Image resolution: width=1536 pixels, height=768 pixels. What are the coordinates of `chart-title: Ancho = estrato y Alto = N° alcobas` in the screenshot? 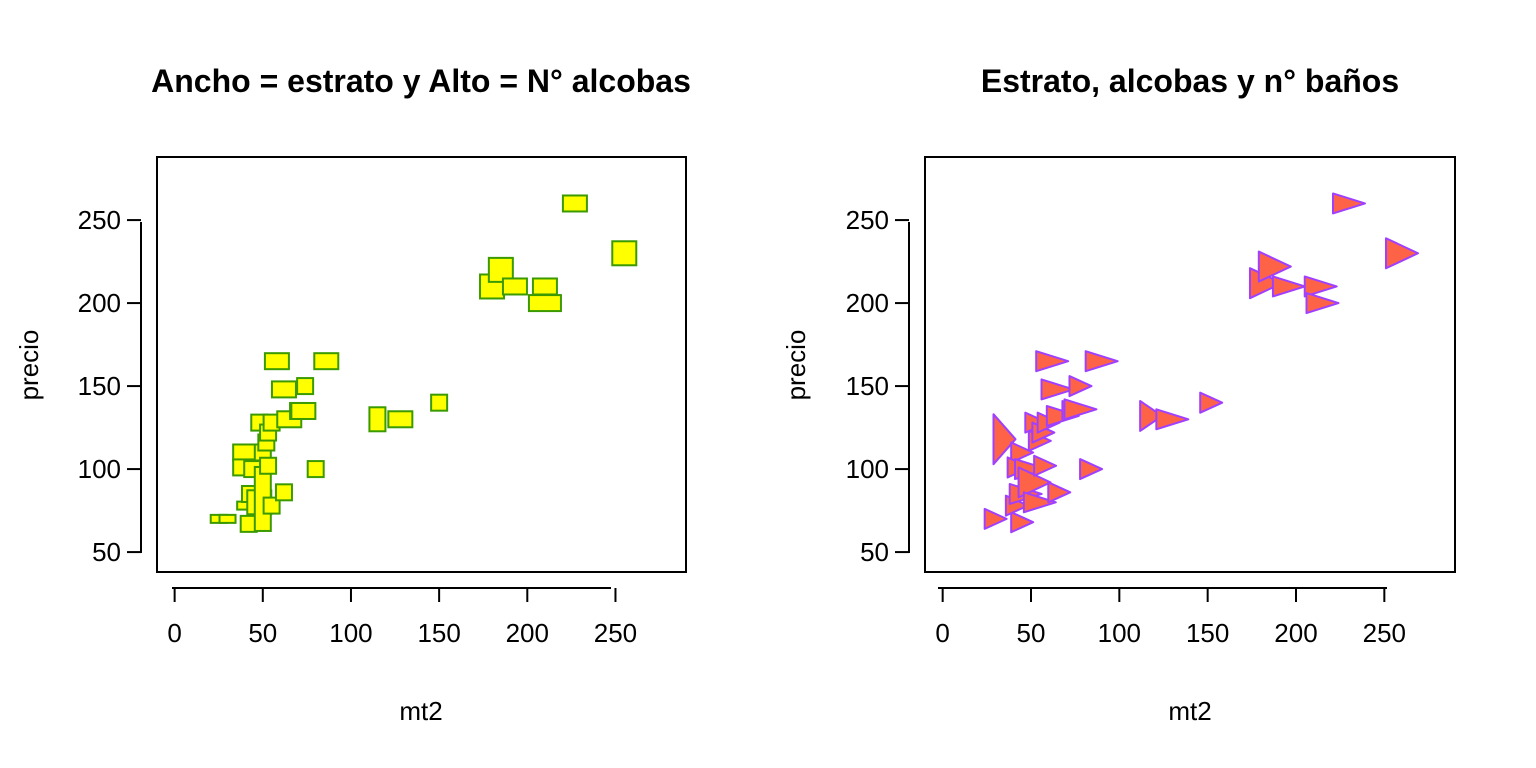 It's located at (421, 81).